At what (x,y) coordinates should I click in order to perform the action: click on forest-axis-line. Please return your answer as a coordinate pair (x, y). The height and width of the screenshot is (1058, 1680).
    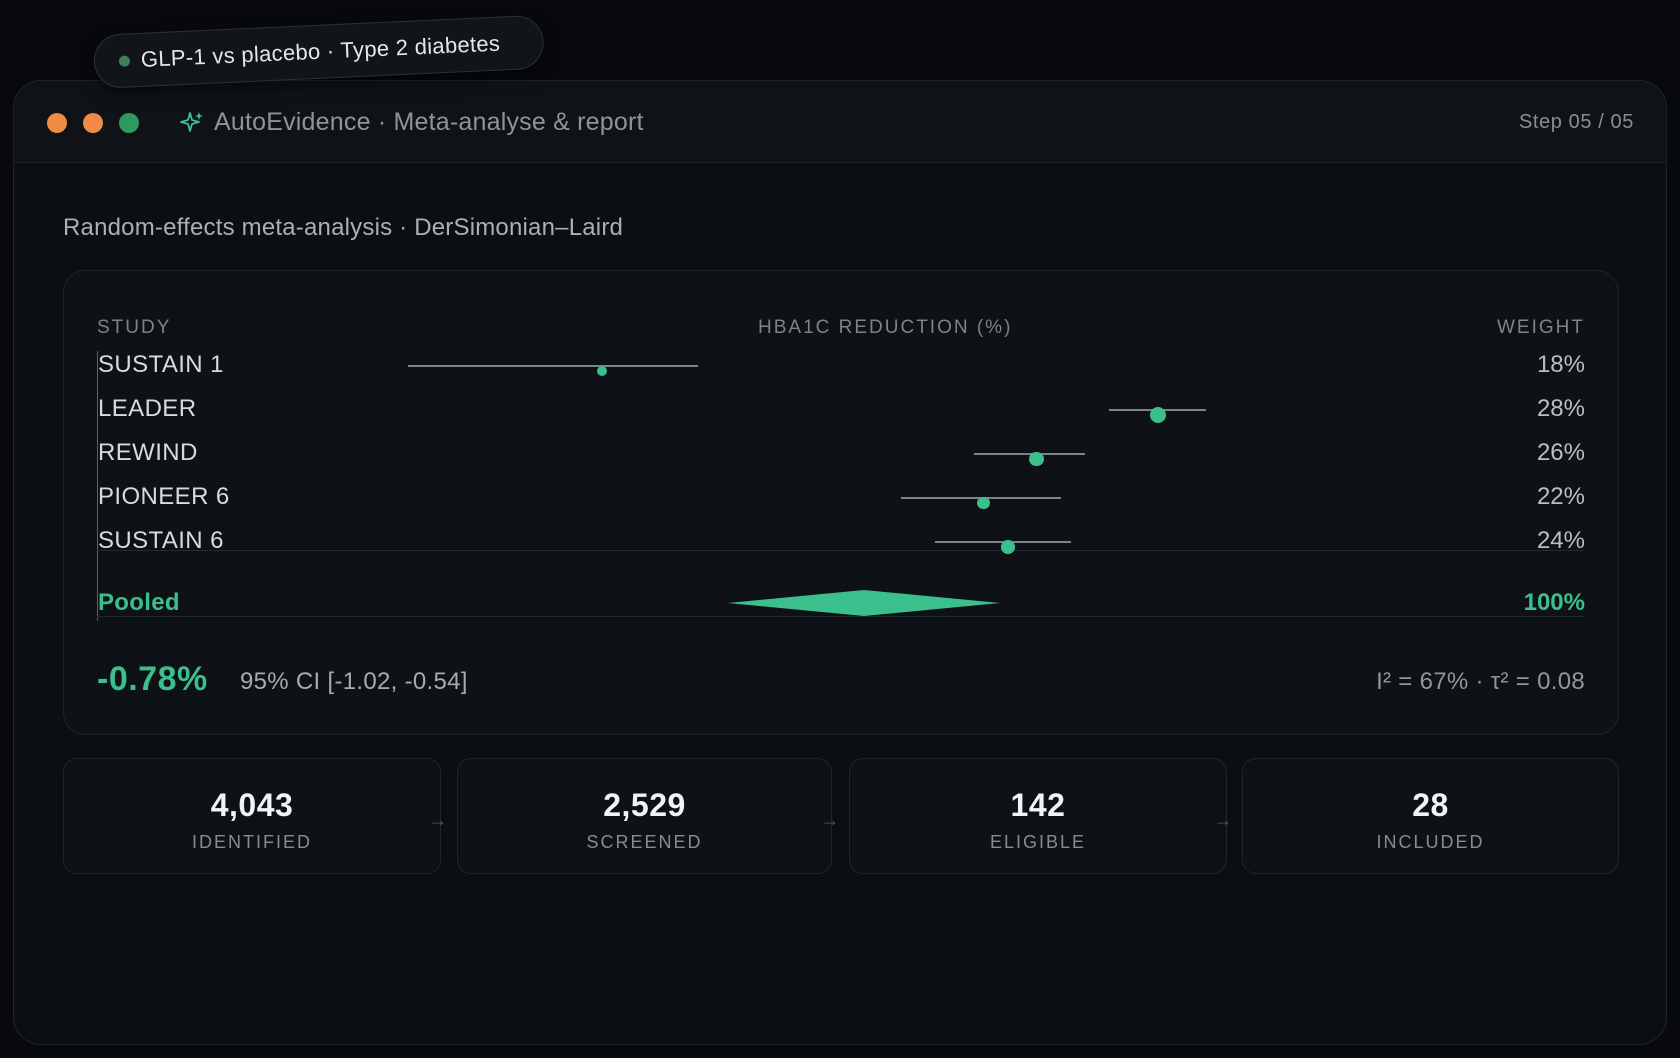
    Looking at the image, I should click on (97, 486).